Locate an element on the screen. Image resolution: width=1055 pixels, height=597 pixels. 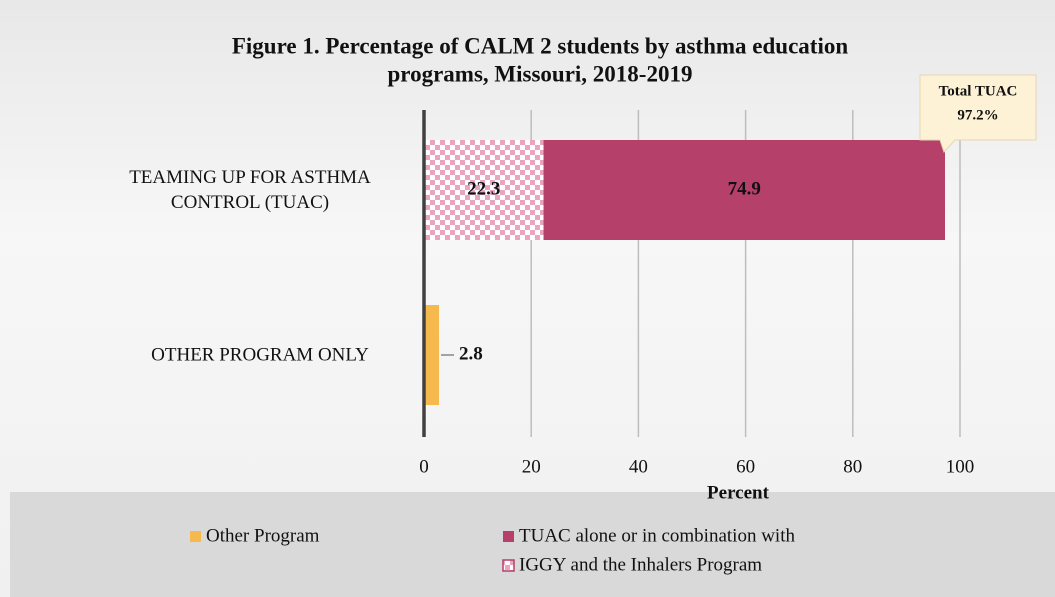
data-label: 2.8 is located at coordinates (471, 353).